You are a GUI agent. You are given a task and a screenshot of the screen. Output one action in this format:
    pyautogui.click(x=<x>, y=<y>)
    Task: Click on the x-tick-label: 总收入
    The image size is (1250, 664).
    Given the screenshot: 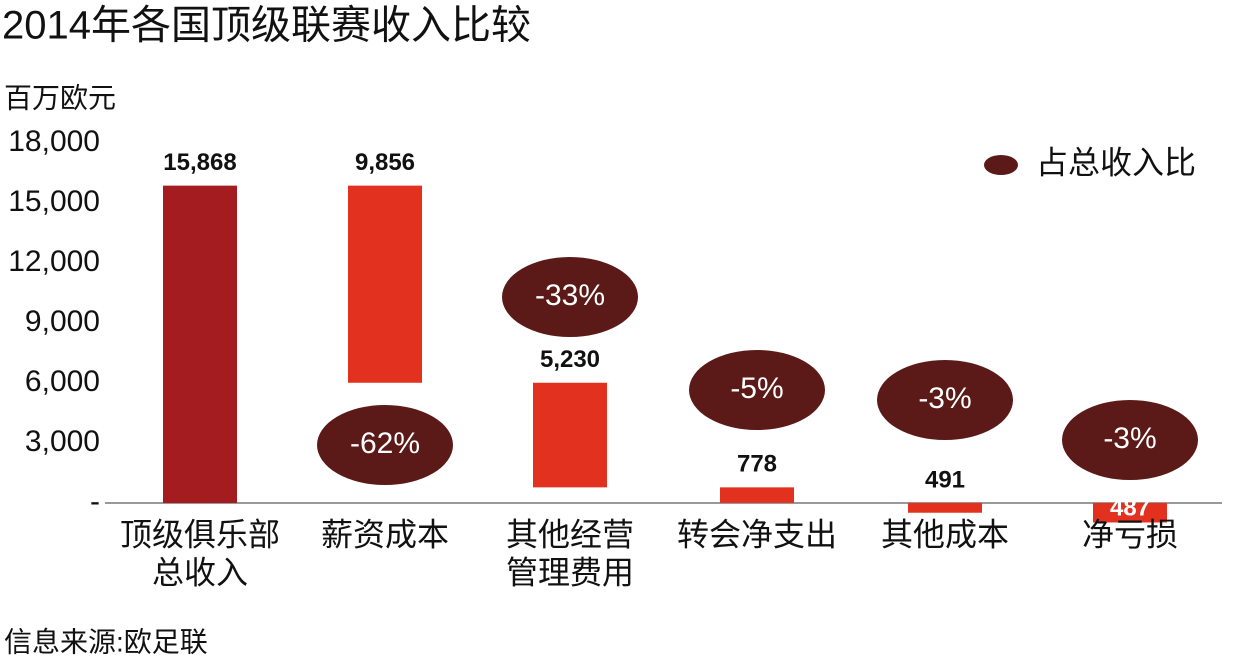 What is the action you would take?
    pyautogui.click(x=200, y=572)
    